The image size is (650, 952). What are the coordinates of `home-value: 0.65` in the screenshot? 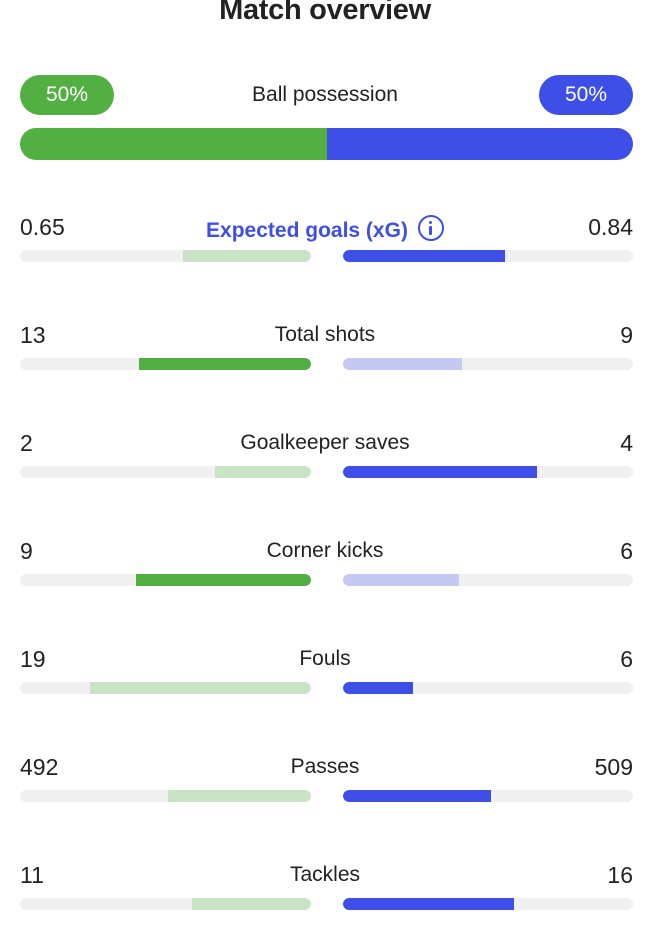 It's located at (42, 227).